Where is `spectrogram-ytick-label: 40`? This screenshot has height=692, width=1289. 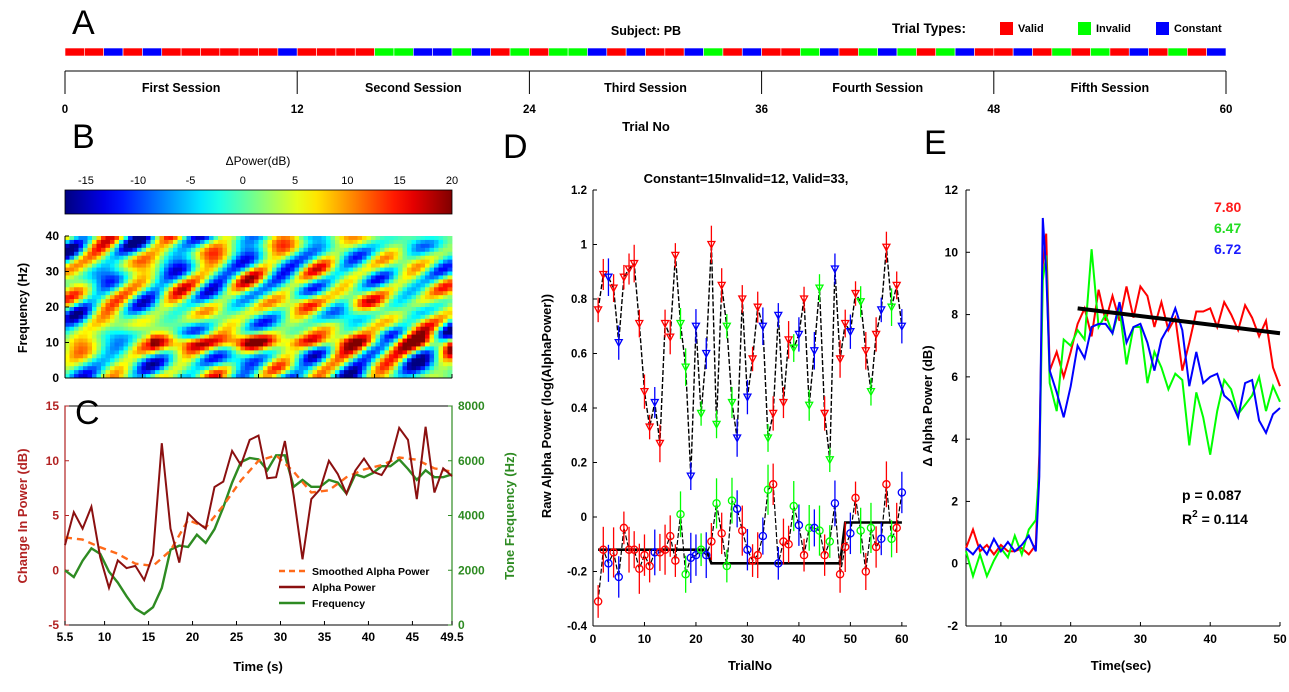 spectrogram-ytick-label: 40 is located at coordinates (53, 236).